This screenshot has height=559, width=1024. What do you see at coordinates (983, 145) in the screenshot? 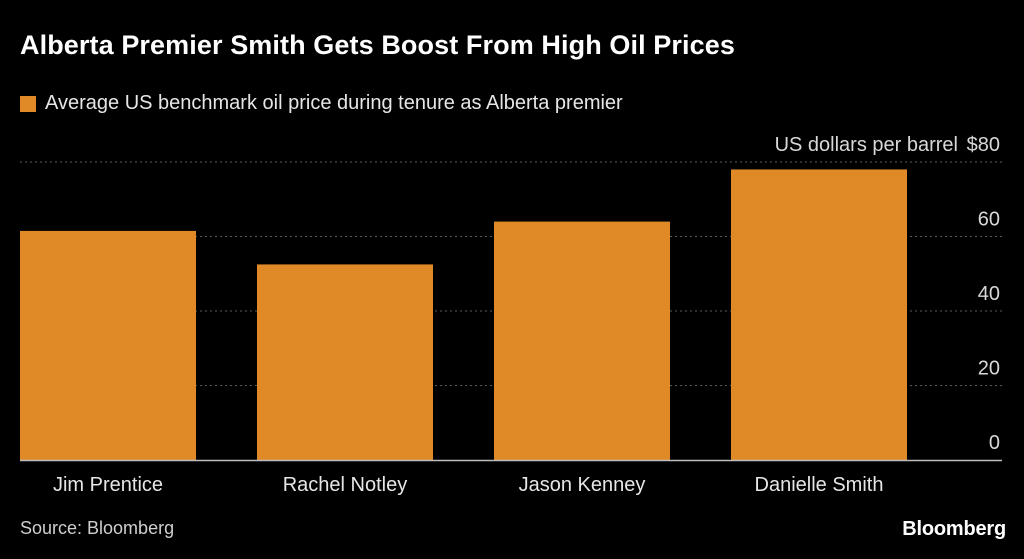
I see `y-tick-label: $80` at bounding box center [983, 145].